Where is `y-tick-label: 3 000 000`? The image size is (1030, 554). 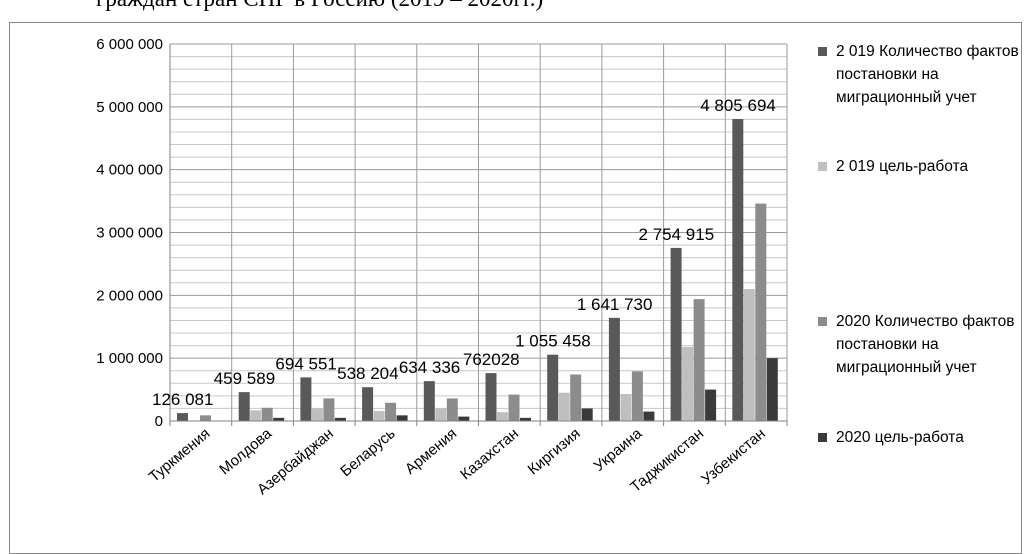
y-tick-label: 3 000 000 is located at coordinates (129, 233).